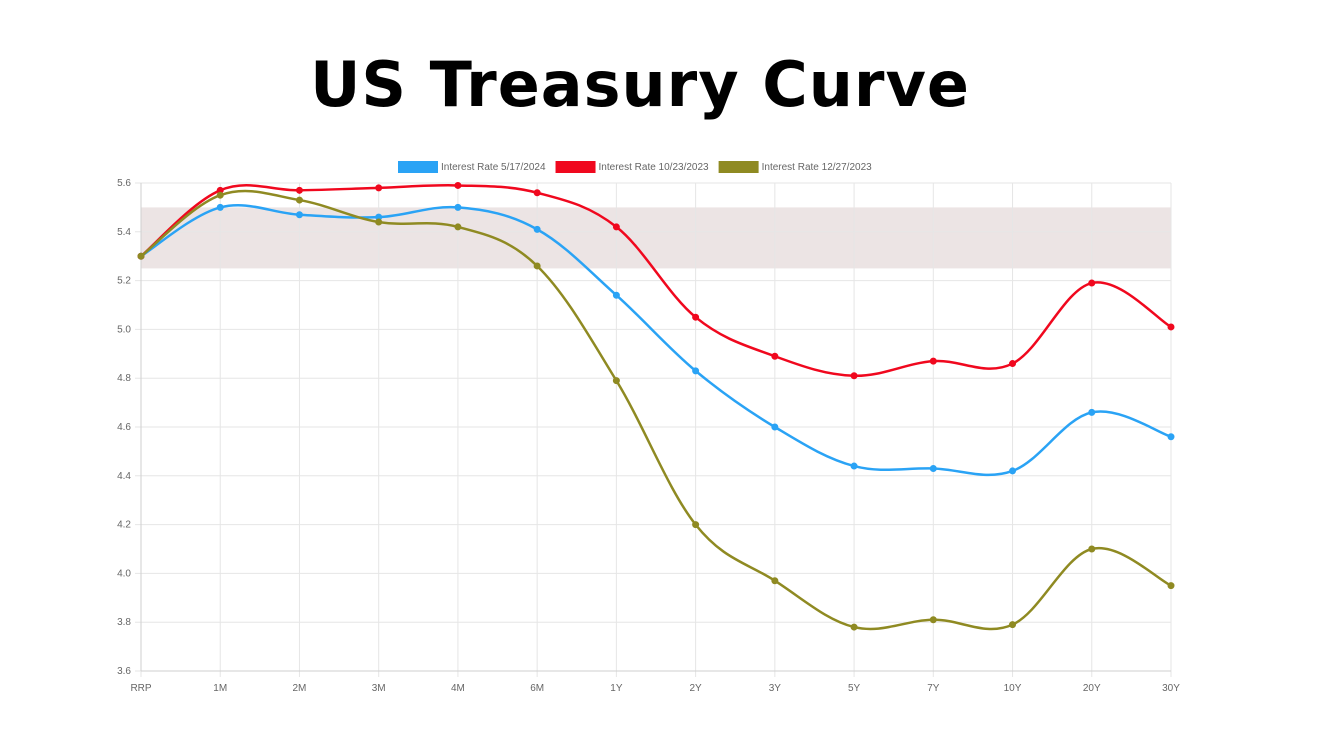  What do you see at coordinates (300, 688) in the screenshot?
I see `x-tick-label: 2M` at bounding box center [300, 688].